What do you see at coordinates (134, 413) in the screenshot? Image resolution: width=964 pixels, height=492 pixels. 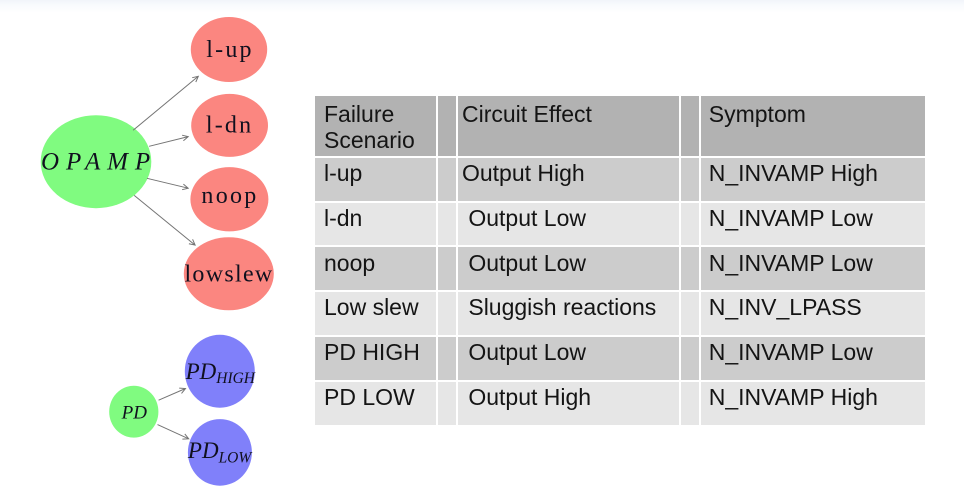 I see `svg-text: PD` at bounding box center [134, 413].